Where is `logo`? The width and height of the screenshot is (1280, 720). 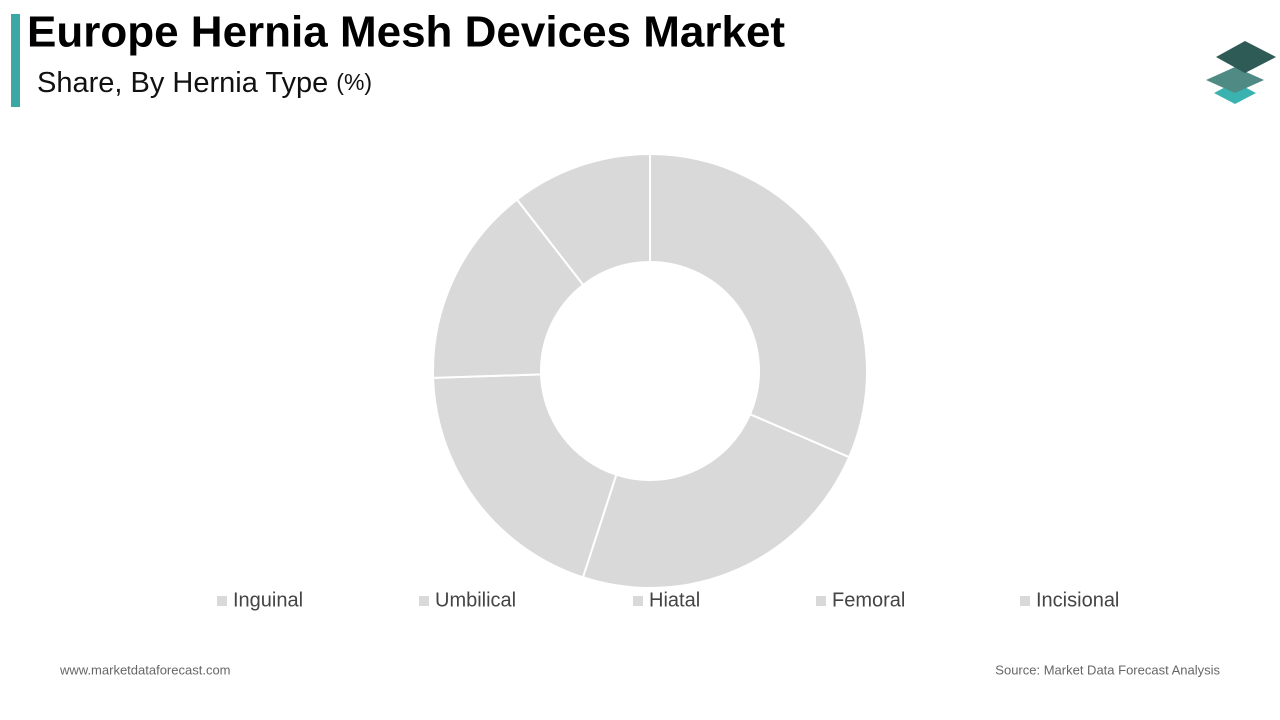
logo is located at coordinates (1241, 72).